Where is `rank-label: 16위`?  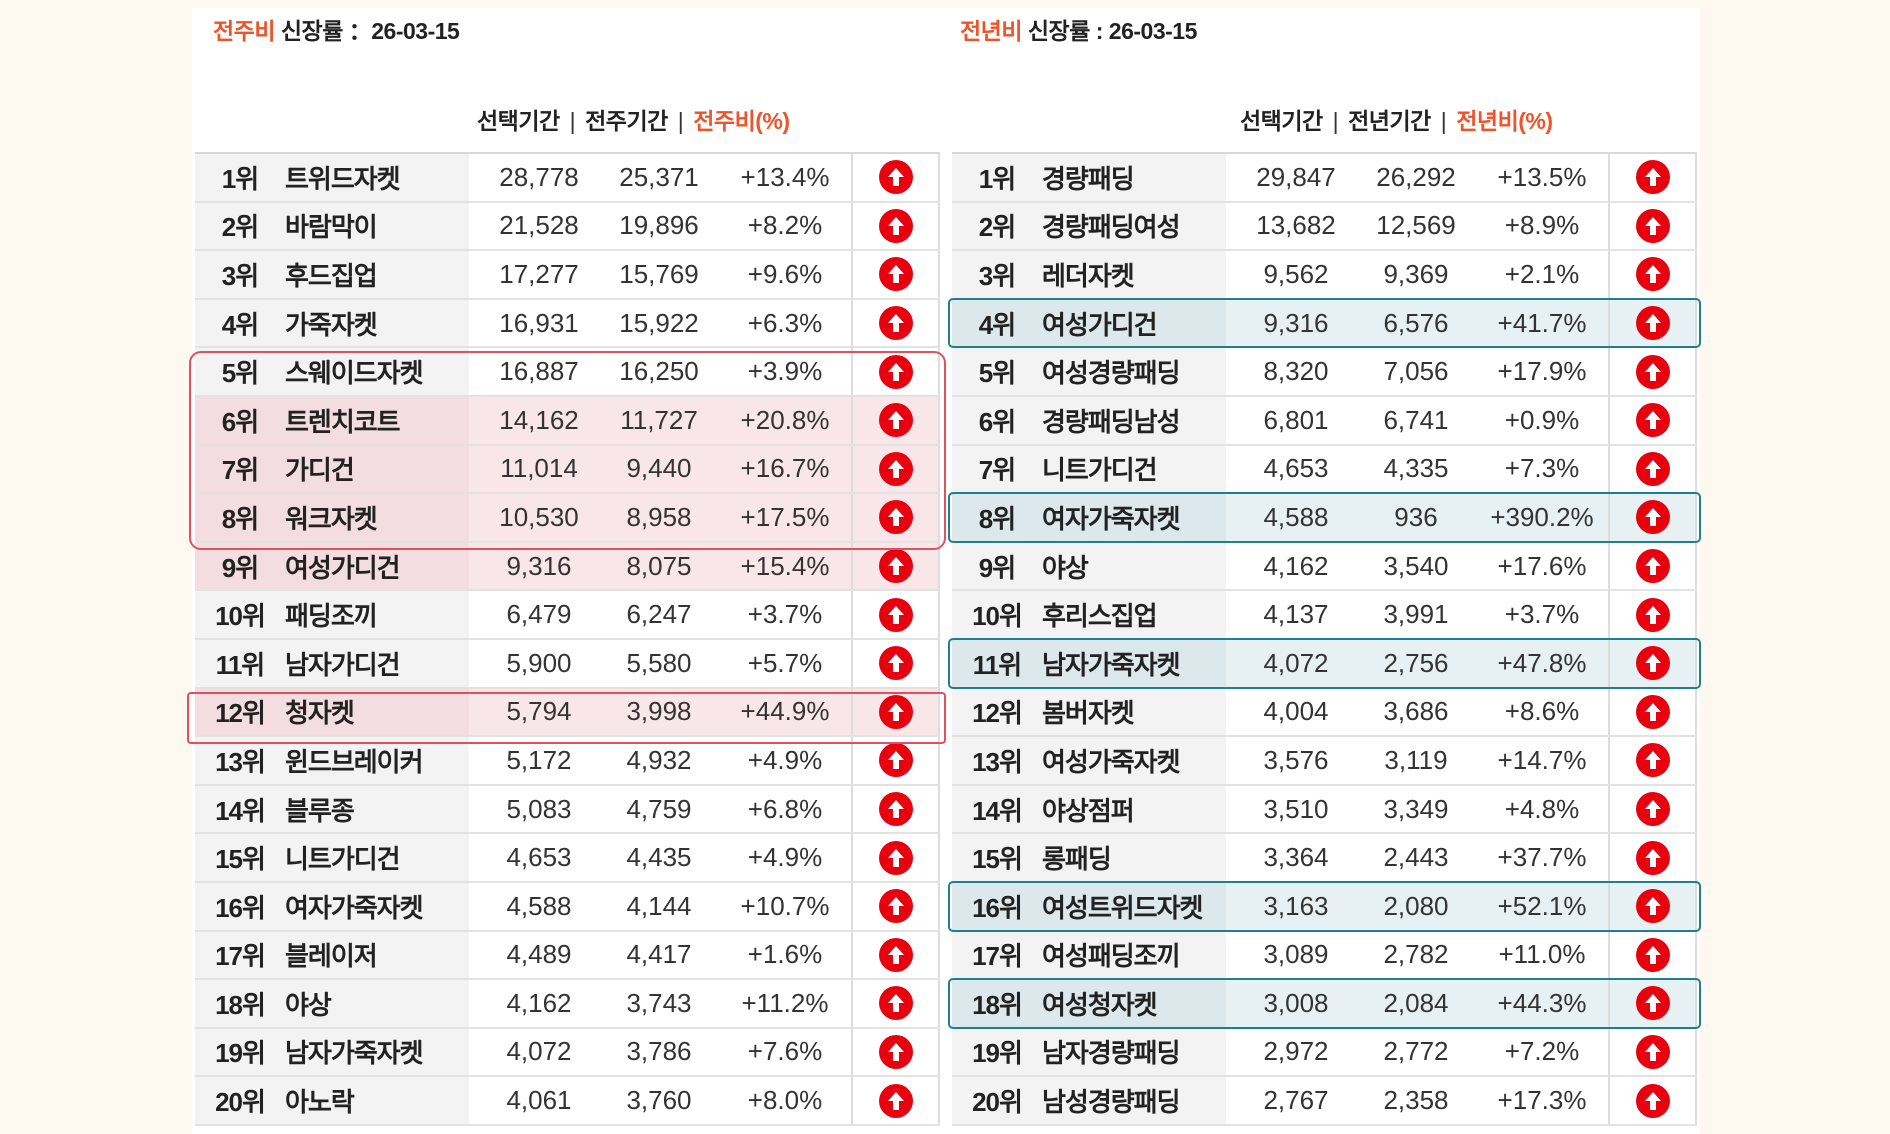 rank-label: 16위 is located at coordinates (997, 907).